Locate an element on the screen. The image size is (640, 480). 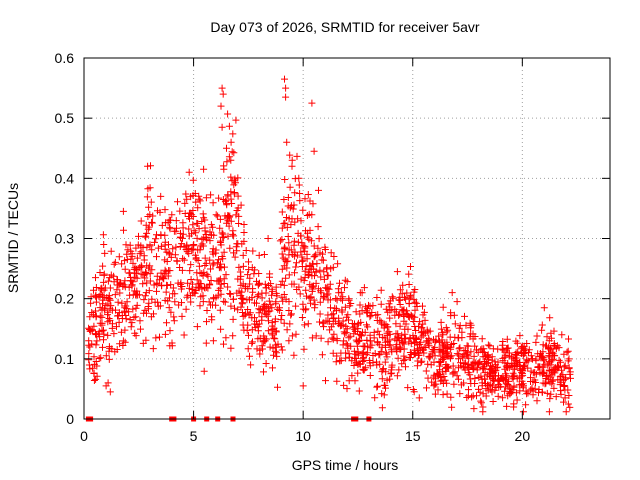
x-tick-label: 0 is located at coordinates (84, 436).